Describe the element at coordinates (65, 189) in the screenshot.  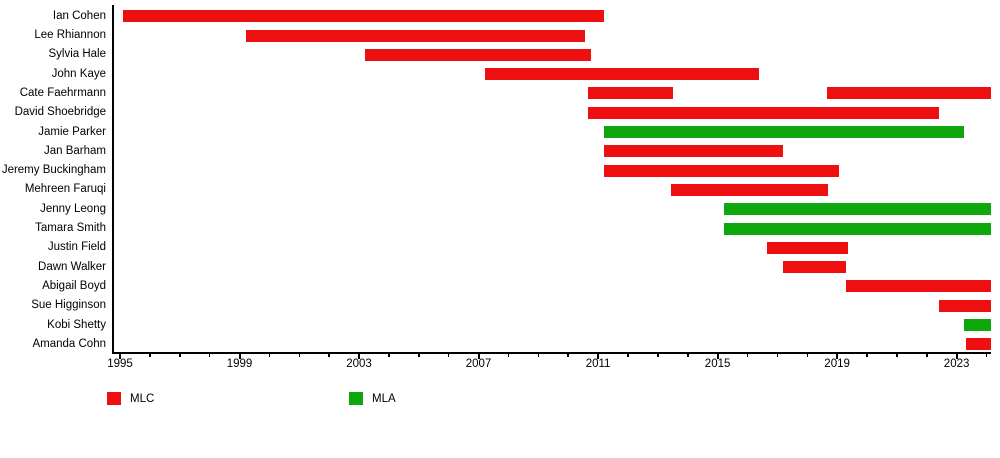
I see `y-axis-label: Mehreen Faruqi` at that location.